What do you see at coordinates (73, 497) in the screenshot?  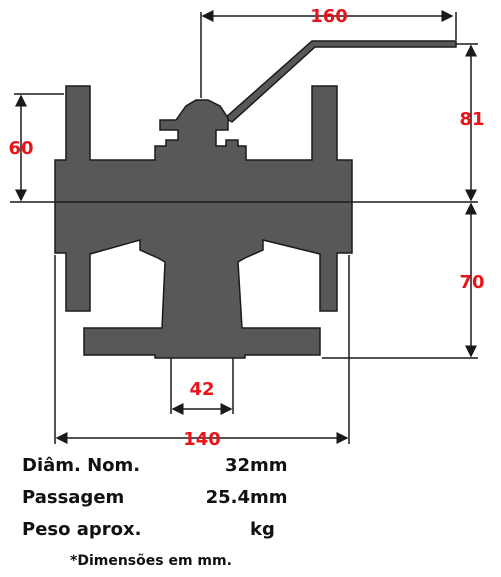 I see `spec-label: Passagem` at bounding box center [73, 497].